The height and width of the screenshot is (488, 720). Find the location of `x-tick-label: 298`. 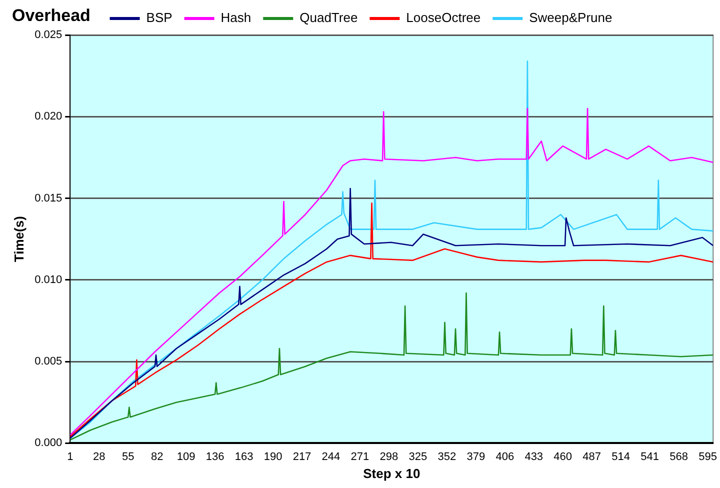

x-tick-label: 298 is located at coordinates (389, 456).